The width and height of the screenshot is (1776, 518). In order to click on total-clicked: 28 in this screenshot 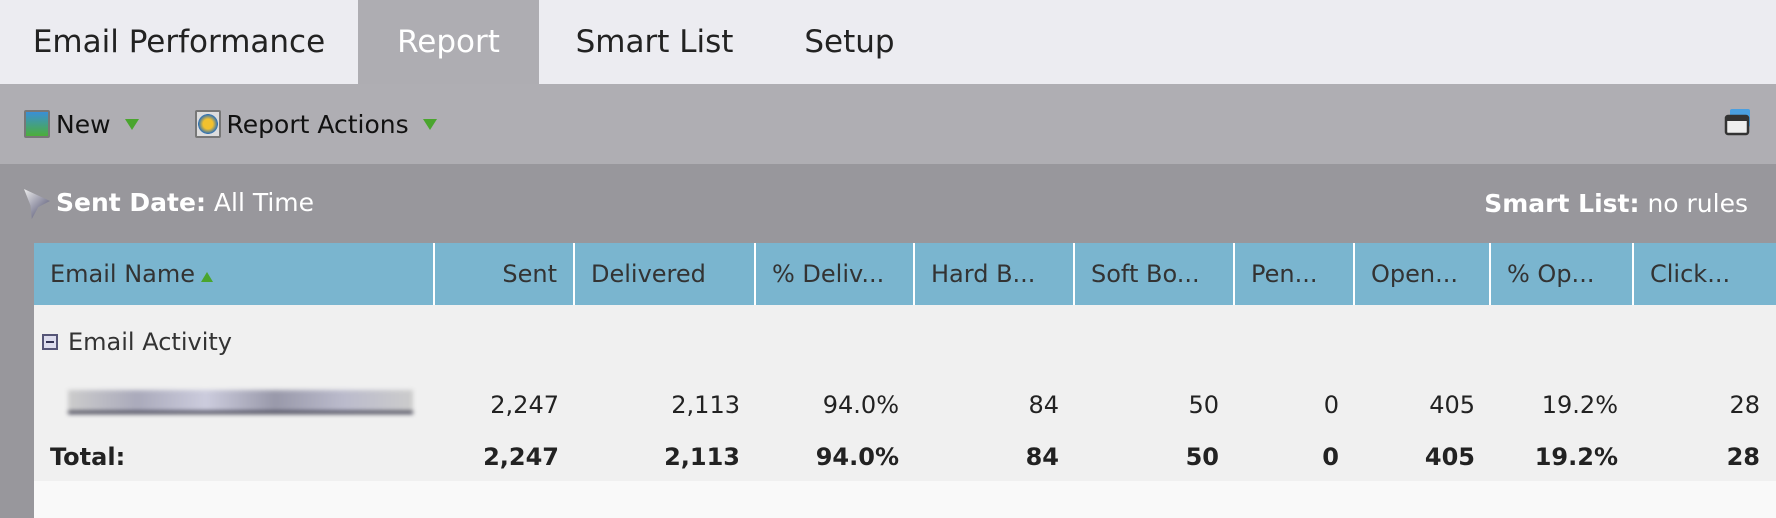, I will do `click(1743, 457)`.